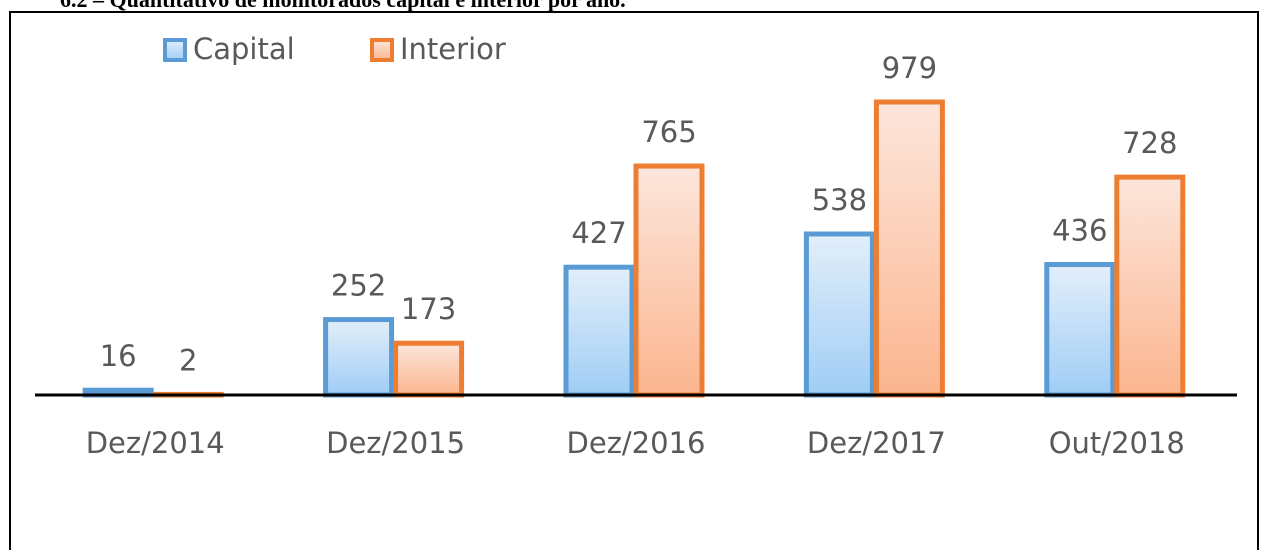  I want to click on legend-label: Capital, so click(244, 49).